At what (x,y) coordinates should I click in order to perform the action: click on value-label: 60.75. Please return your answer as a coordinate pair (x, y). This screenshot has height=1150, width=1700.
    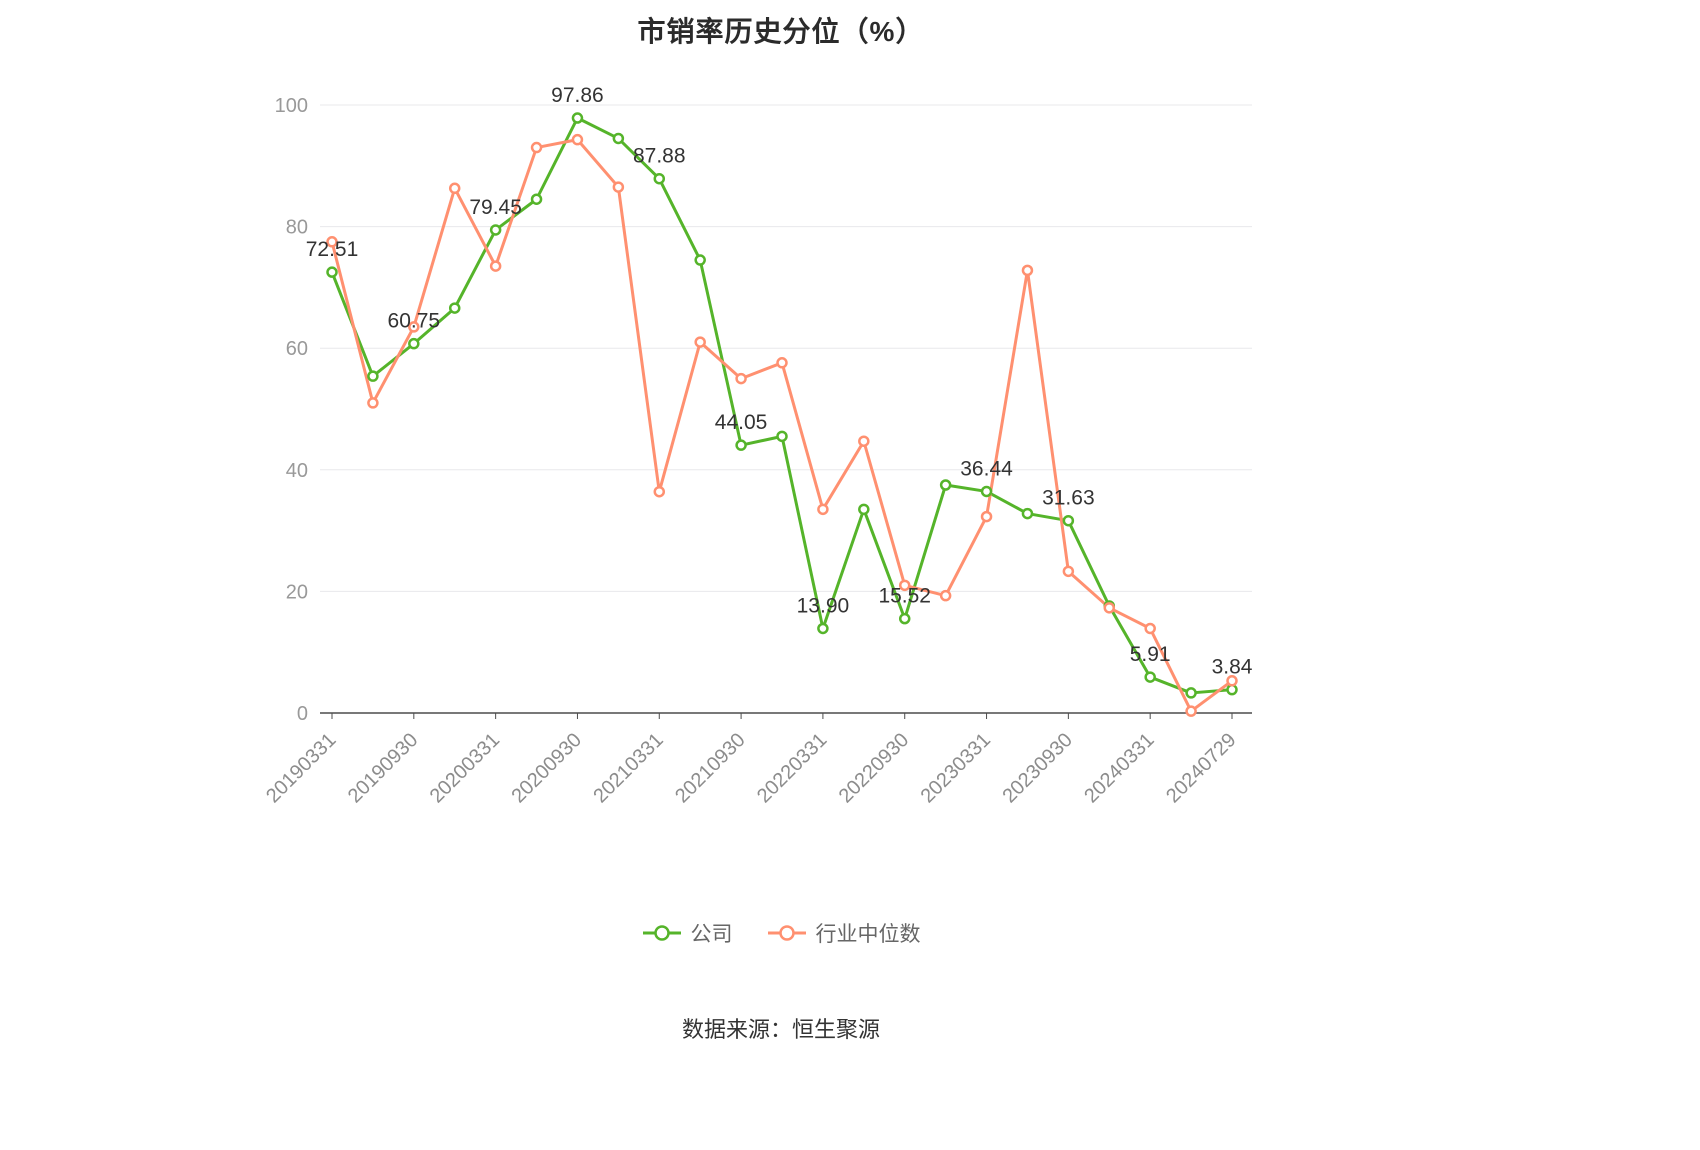
    Looking at the image, I should click on (414, 321).